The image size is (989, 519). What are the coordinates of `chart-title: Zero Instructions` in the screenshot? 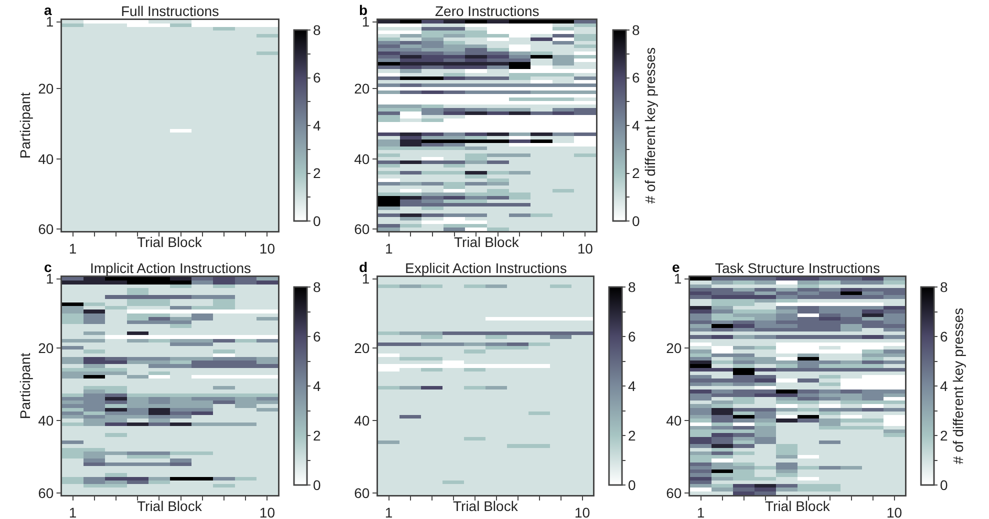 It's located at (487, 11).